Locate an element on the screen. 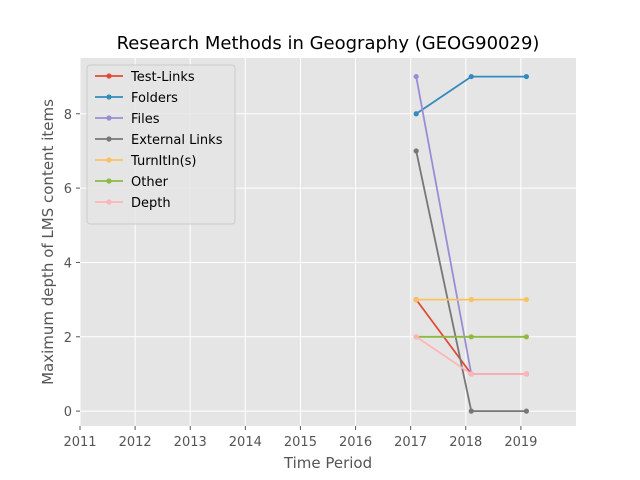 This screenshot has height=480, width=640. series-turnitin-s is located at coordinates (471, 300).